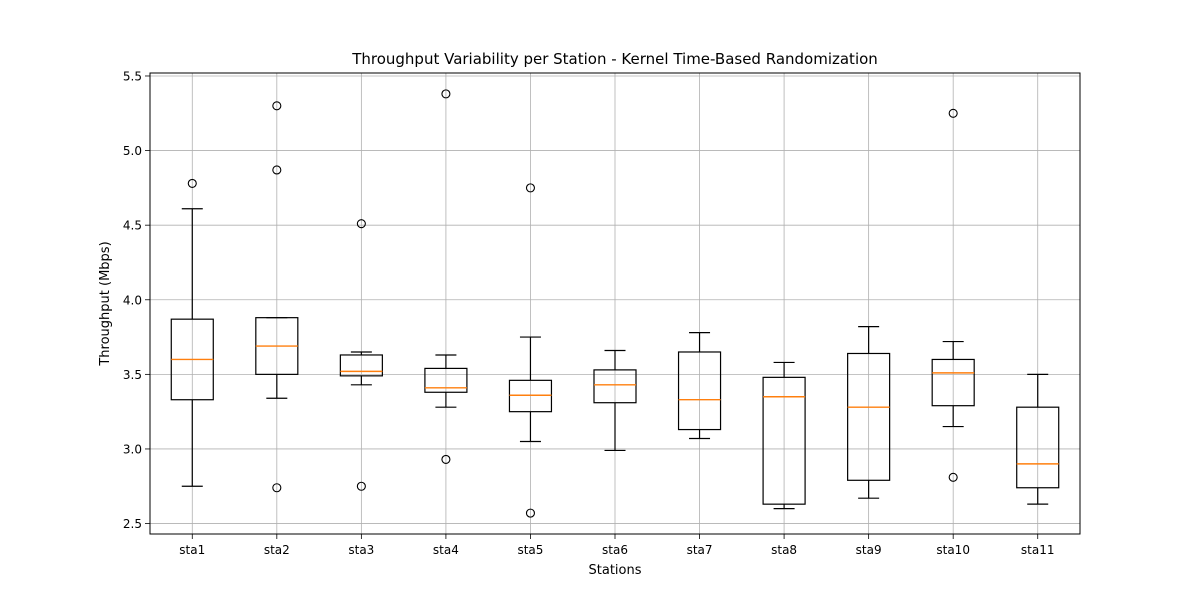  Describe the element at coordinates (192, 550) in the screenshot. I see `x-tick-label: sta1` at that location.